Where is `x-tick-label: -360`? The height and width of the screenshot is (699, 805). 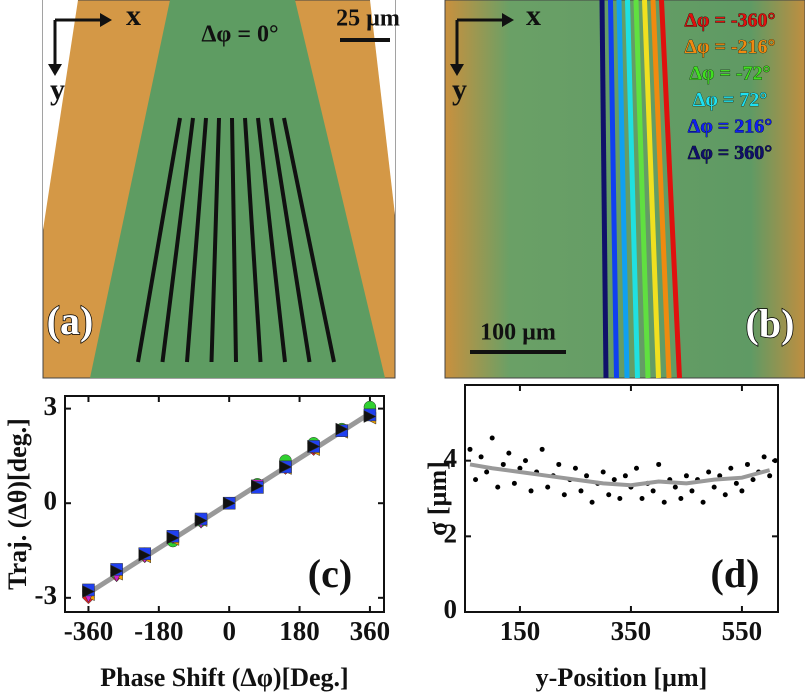
x-tick-label: -360 is located at coordinates (89, 631).